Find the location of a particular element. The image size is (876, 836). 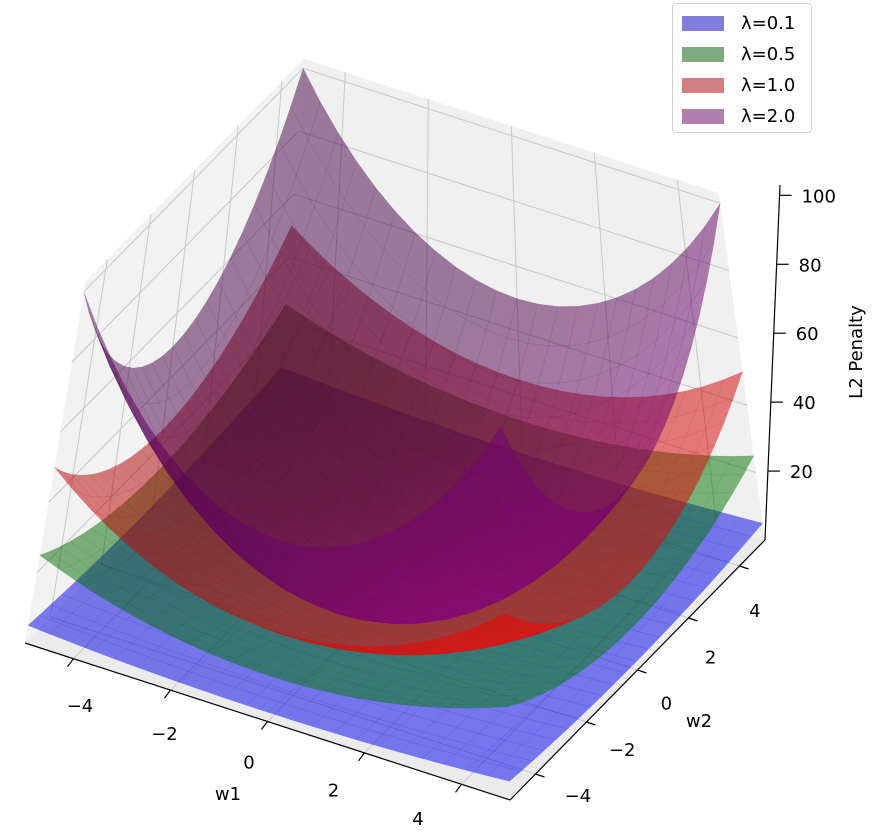

w1-tick-label: −2 is located at coordinates (164, 734).